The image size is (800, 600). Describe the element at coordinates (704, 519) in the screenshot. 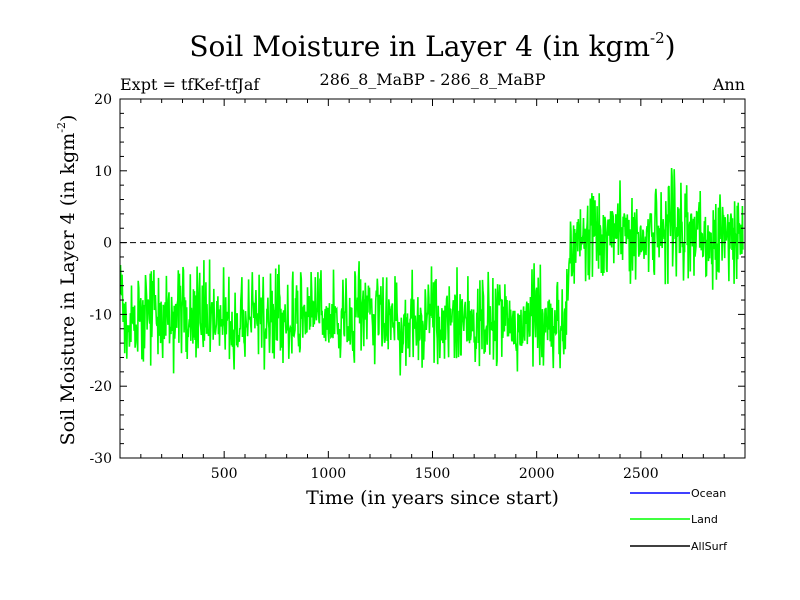

I see `legend-label-land: Land` at that location.